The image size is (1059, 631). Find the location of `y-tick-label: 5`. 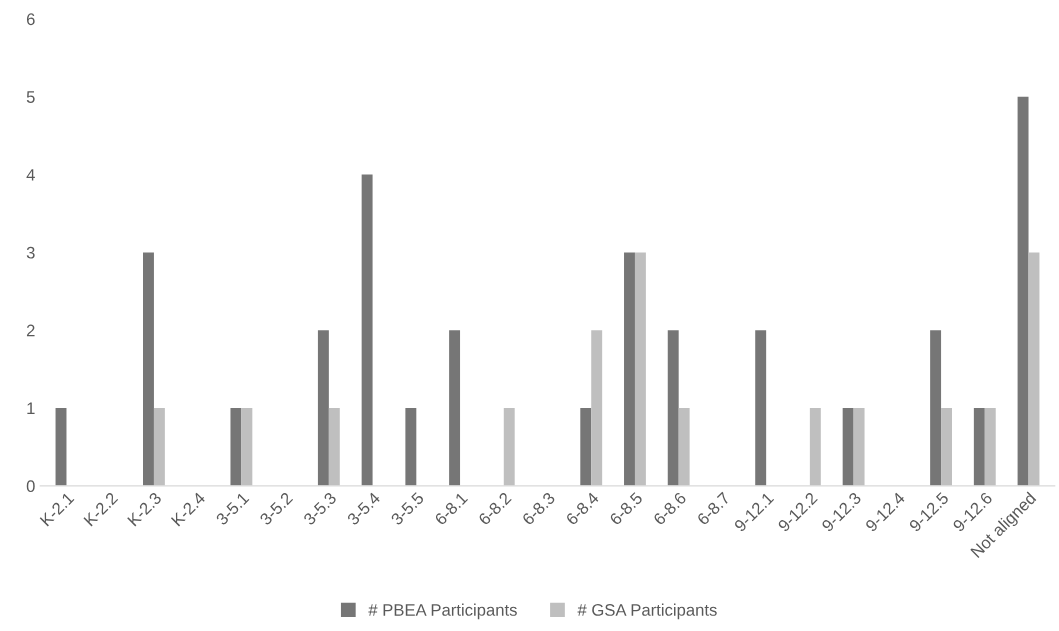

y-tick-label: 5 is located at coordinates (30, 97).